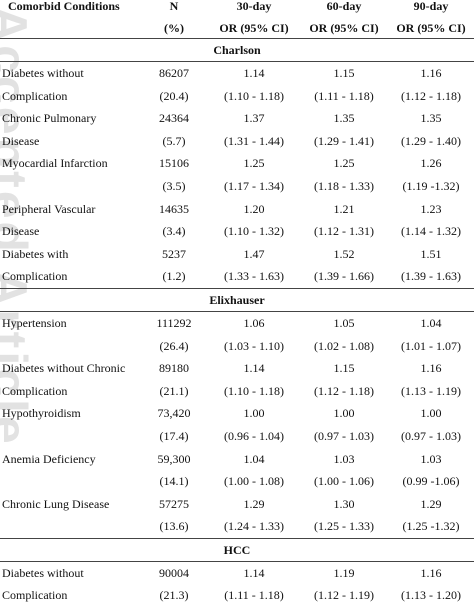 The image size is (474, 607). Describe the element at coordinates (70, 118) in the screenshot. I see `condition-name: Chronic Pulmonary` at that location.